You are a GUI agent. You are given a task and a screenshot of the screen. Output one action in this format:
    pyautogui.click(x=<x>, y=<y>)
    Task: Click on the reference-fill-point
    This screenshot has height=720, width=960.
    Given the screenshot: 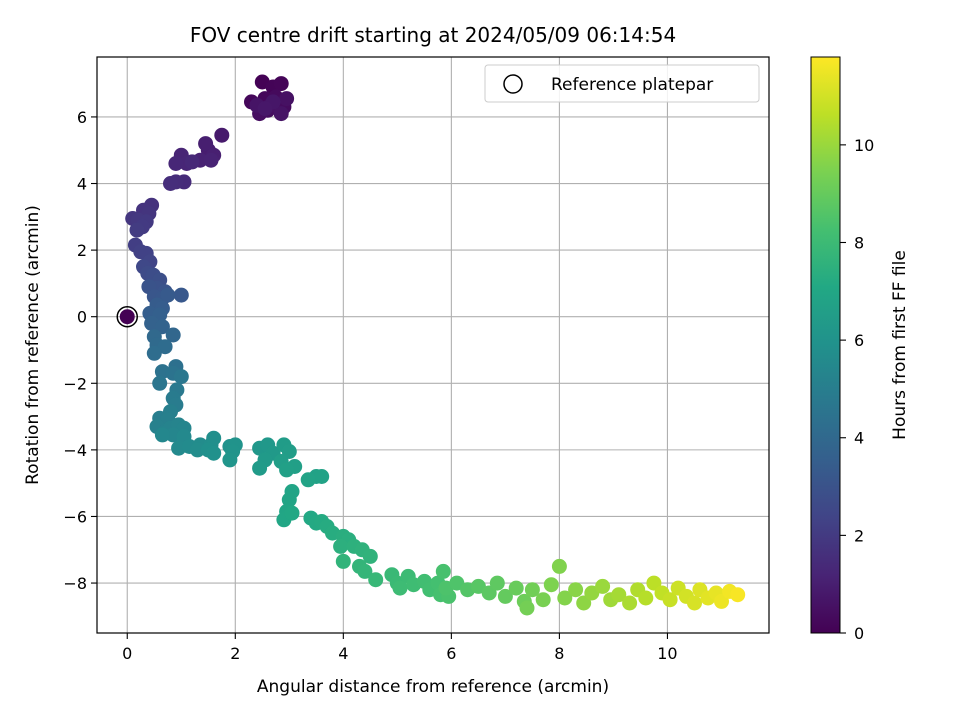 What is the action you would take?
    pyautogui.click(x=127, y=317)
    